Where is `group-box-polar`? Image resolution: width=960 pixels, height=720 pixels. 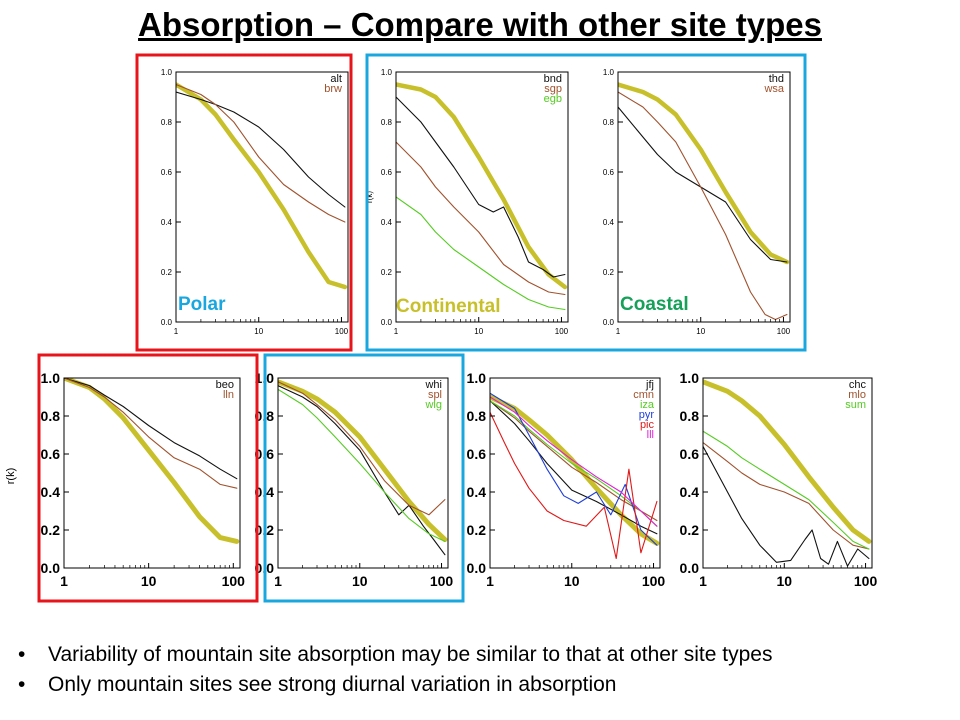
group-box-polar is located at coordinates (244, 202).